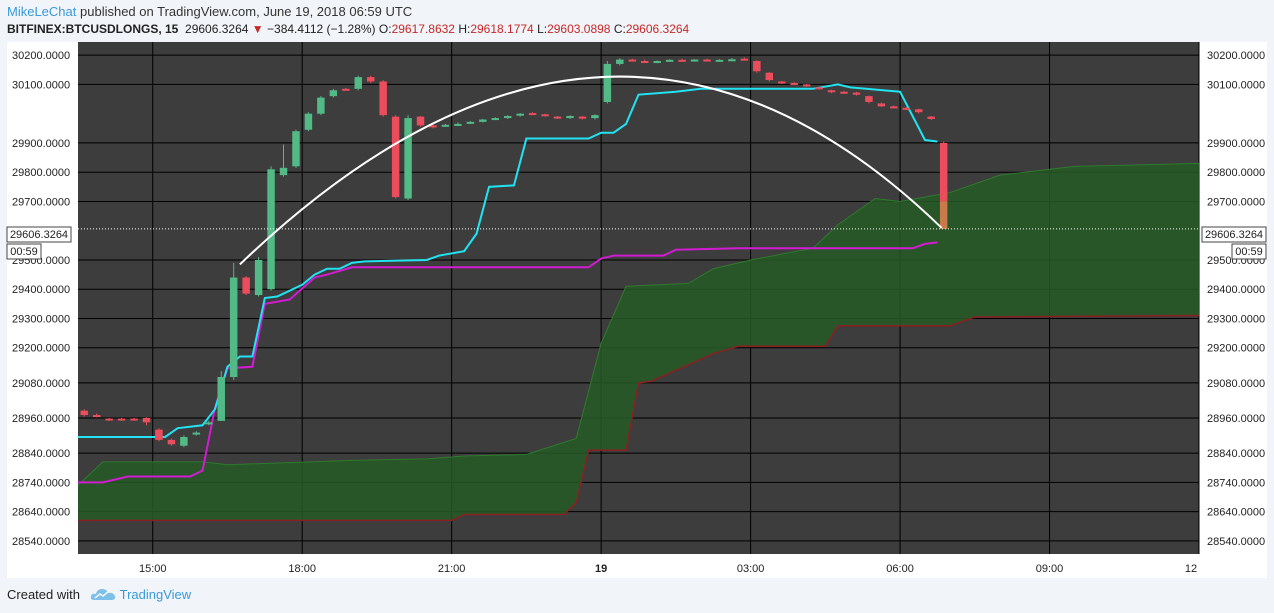 The width and height of the screenshot is (1274, 613). I want to click on y-tick-label-left: 29200.0000, so click(41, 349).